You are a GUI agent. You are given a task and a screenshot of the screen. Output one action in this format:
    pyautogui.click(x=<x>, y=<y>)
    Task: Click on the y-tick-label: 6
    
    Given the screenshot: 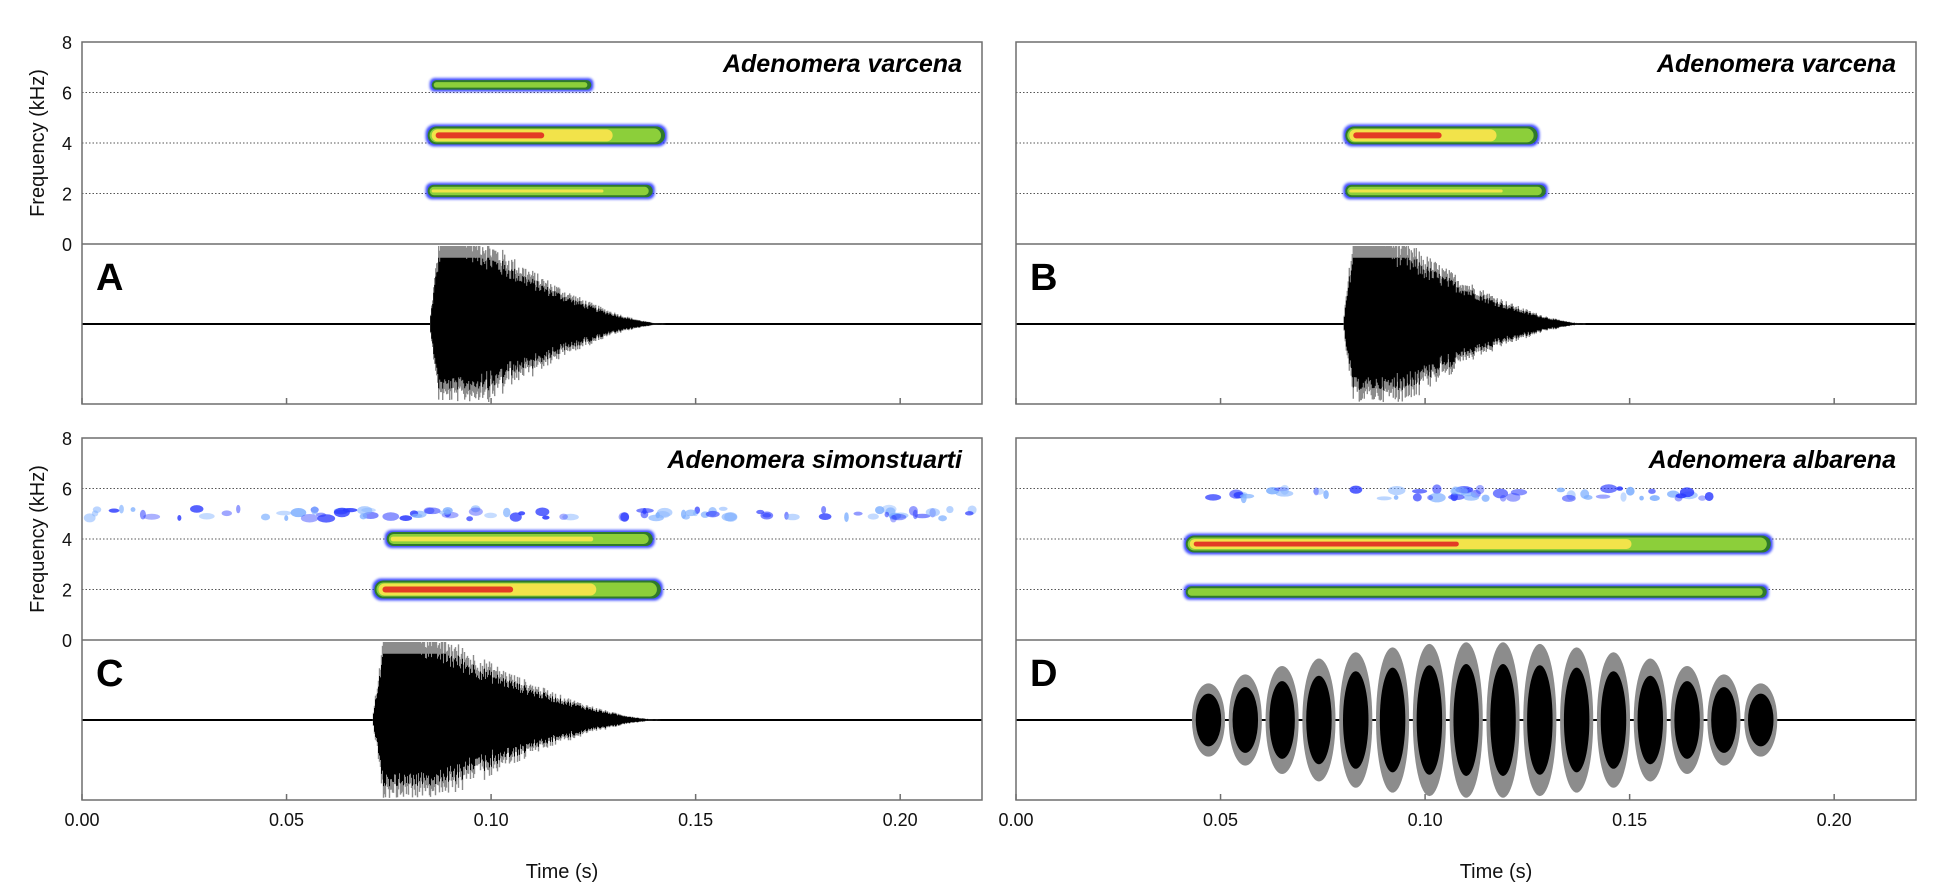 What is the action you would take?
    pyautogui.click(x=67, y=490)
    